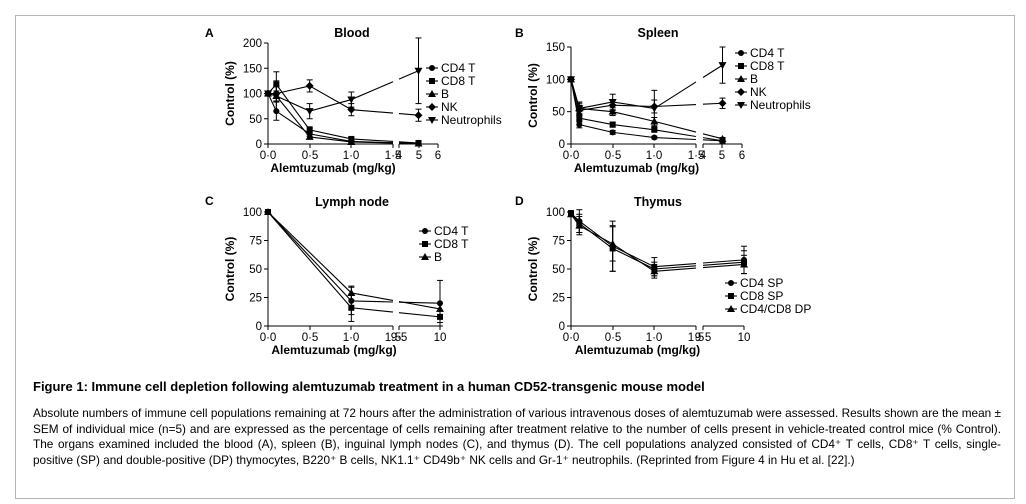 The width and height of the screenshot is (1026, 504). Describe the element at coordinates (722, 156) in the screenshot. I see `x-tick-label: 5` at that location.